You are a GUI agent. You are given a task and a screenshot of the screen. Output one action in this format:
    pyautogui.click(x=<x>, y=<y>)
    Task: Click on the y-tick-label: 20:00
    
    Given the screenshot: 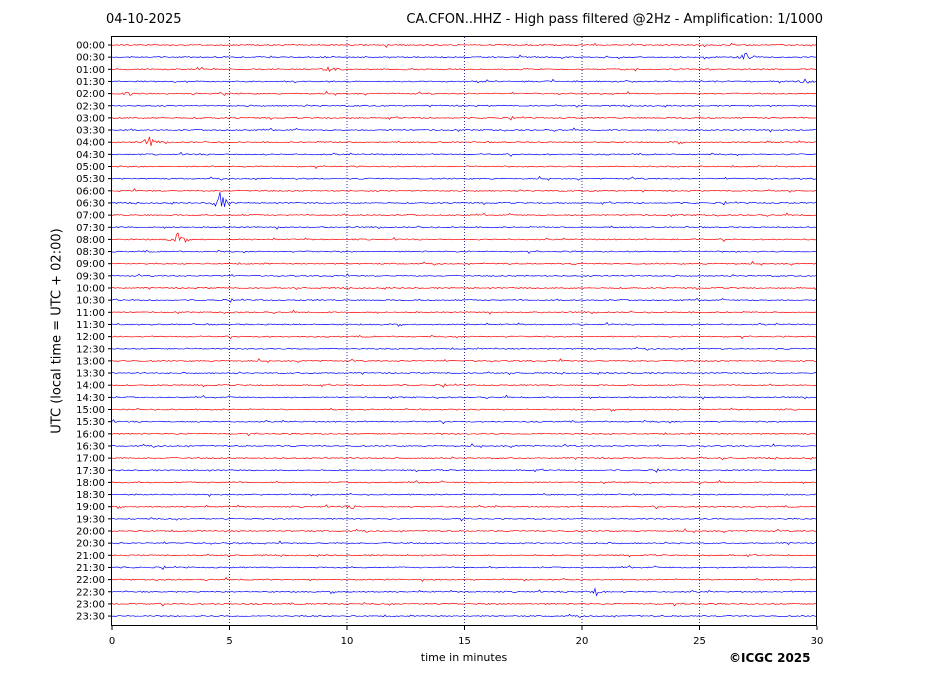 What is the action you would take?
    pyautogui.click(x=90, y=532)
    